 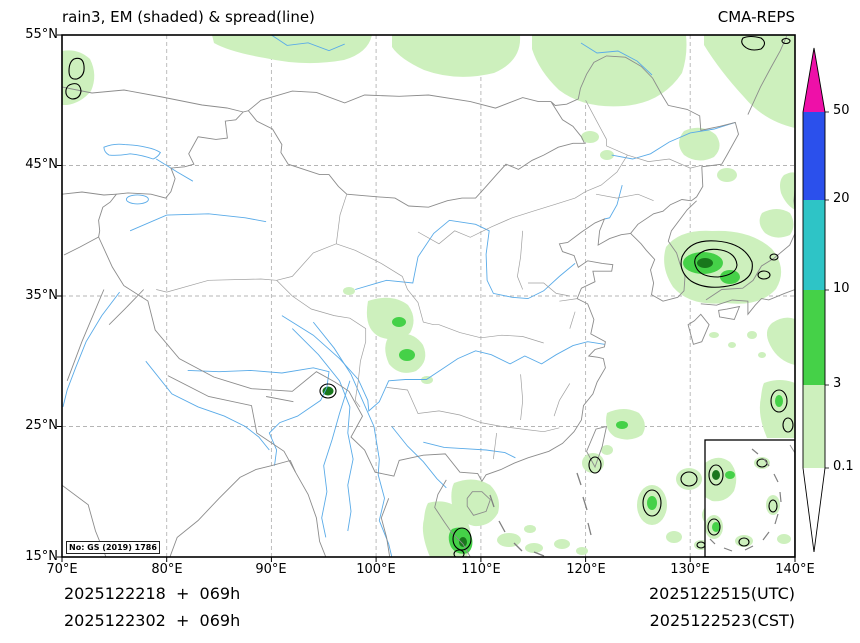 What do you see at coordinates (723, 501) in the screenshot?
I see `inset-shading-mid` at bounding box center [723, 501].